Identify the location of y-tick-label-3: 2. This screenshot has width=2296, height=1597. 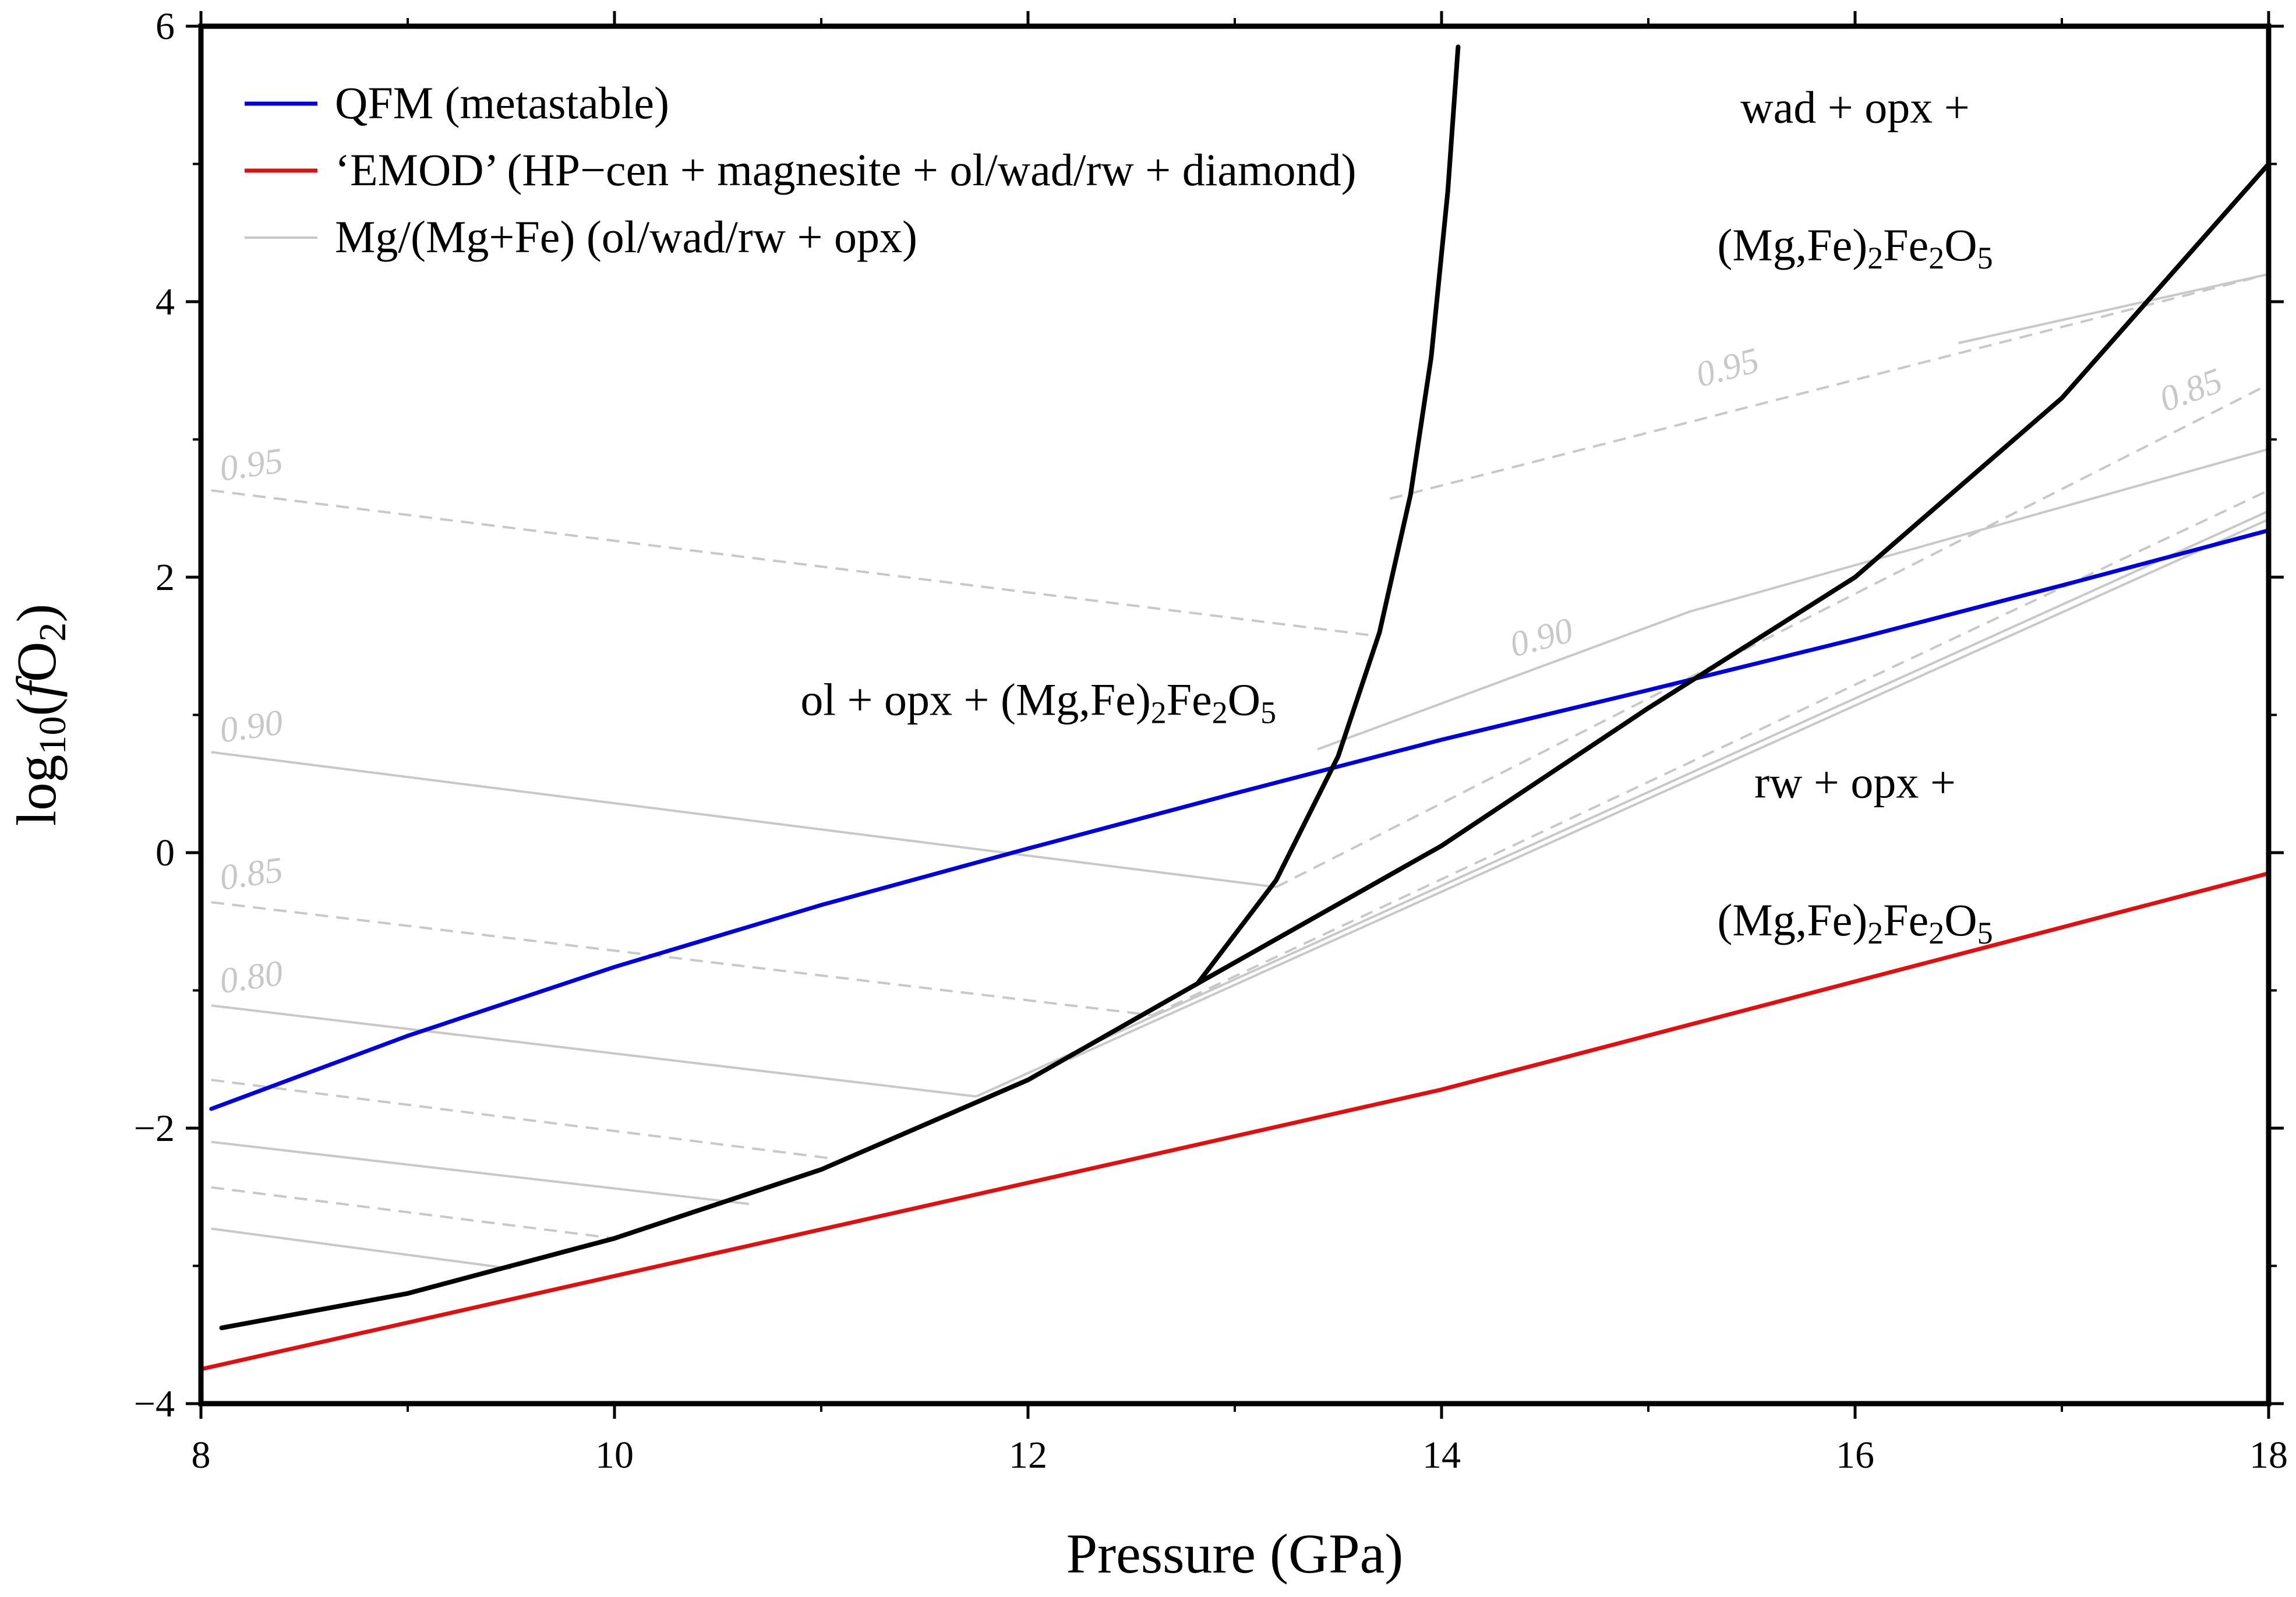
(165, 577).